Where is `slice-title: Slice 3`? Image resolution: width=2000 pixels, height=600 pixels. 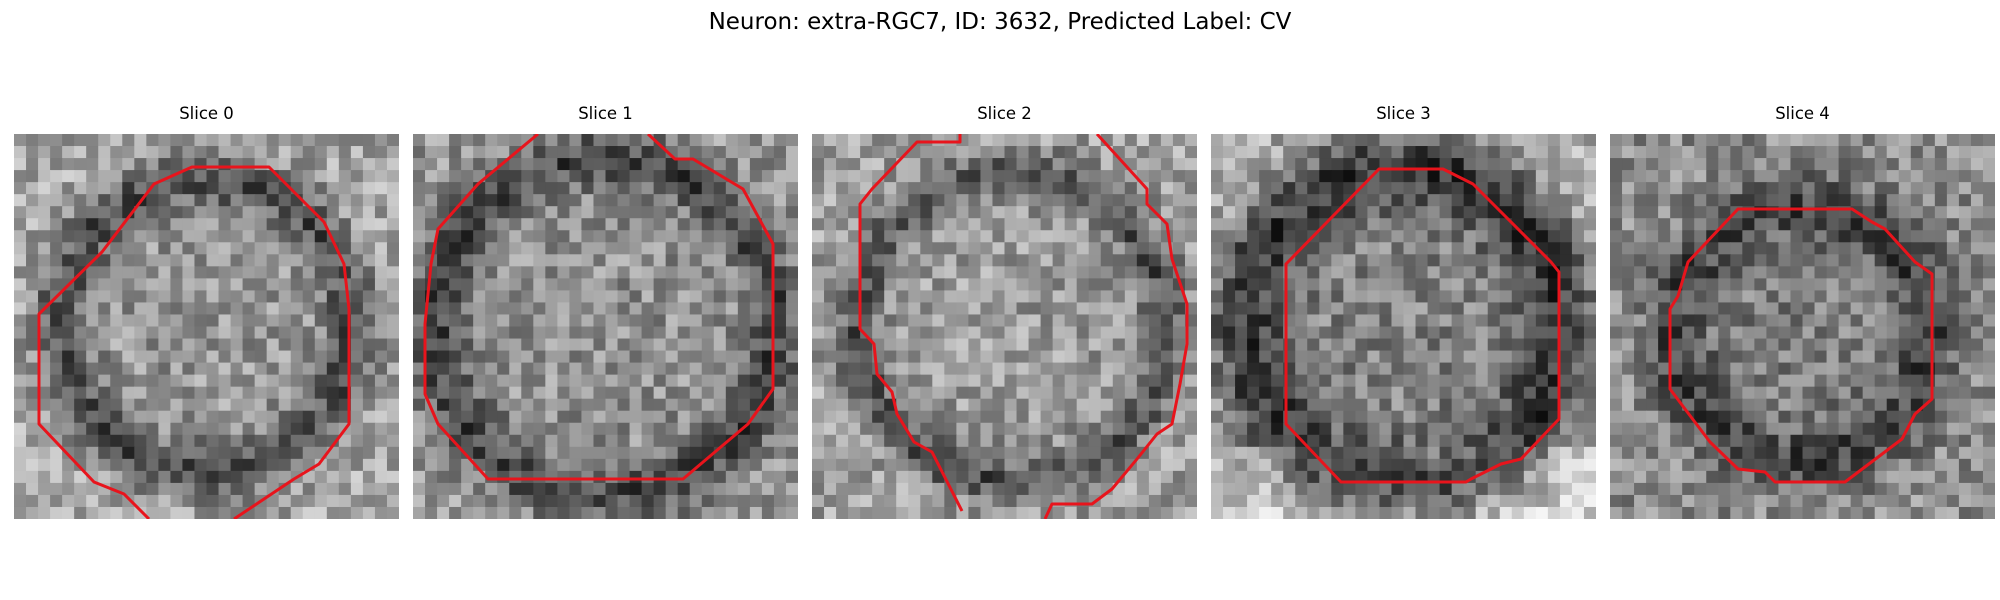
slice-title: Slice 3 is located at coordinates (1403, 113).